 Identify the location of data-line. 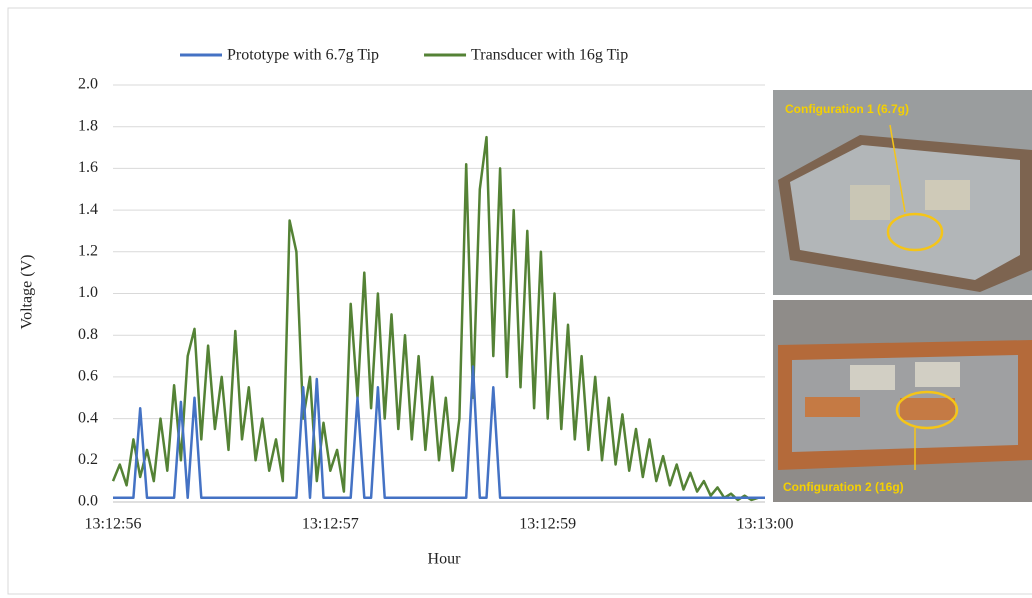
(439, 432).